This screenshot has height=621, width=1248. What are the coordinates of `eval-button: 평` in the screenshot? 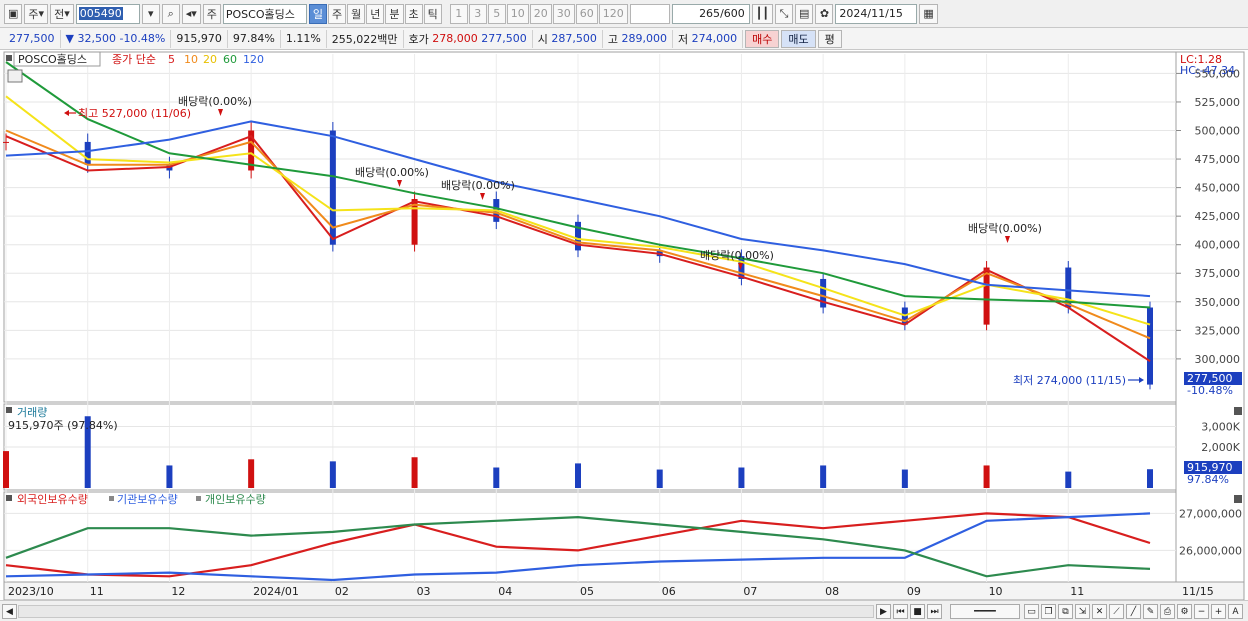 It's located at (829, 38).